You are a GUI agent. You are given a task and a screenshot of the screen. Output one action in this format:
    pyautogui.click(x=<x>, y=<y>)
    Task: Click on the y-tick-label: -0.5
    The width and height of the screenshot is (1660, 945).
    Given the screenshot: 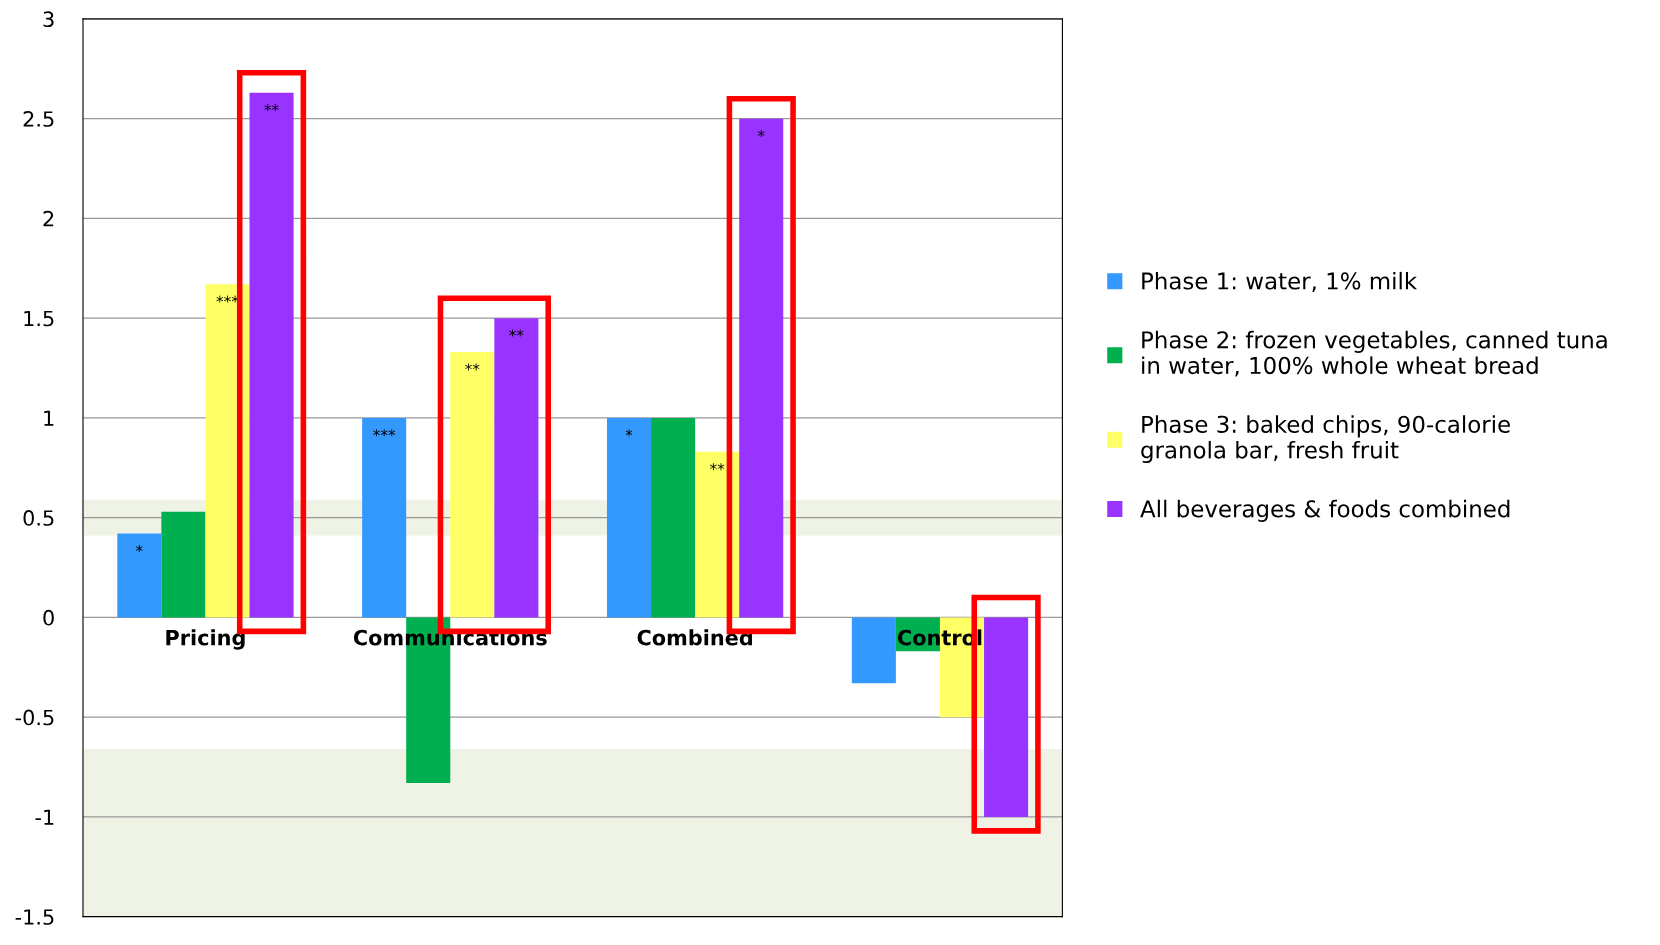 What is the action you would take?
    pyautogui.click(x=34, y=717)
    